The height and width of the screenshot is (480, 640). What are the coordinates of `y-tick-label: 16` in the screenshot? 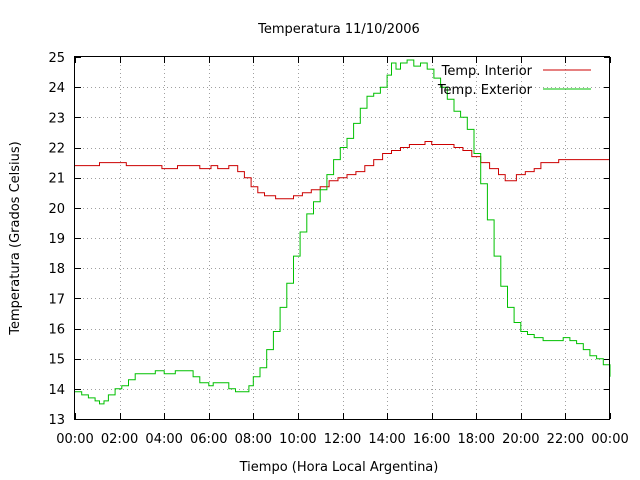 It's located at (56, 330).